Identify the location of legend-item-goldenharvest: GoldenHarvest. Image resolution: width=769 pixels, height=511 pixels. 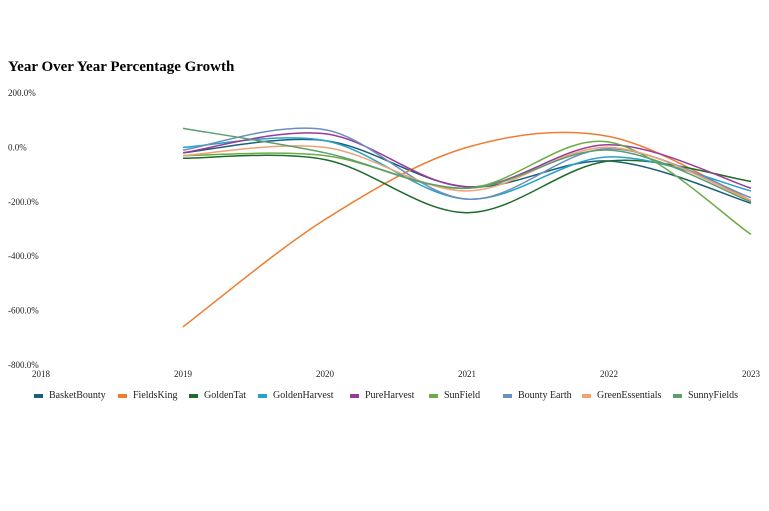
(296, 395).